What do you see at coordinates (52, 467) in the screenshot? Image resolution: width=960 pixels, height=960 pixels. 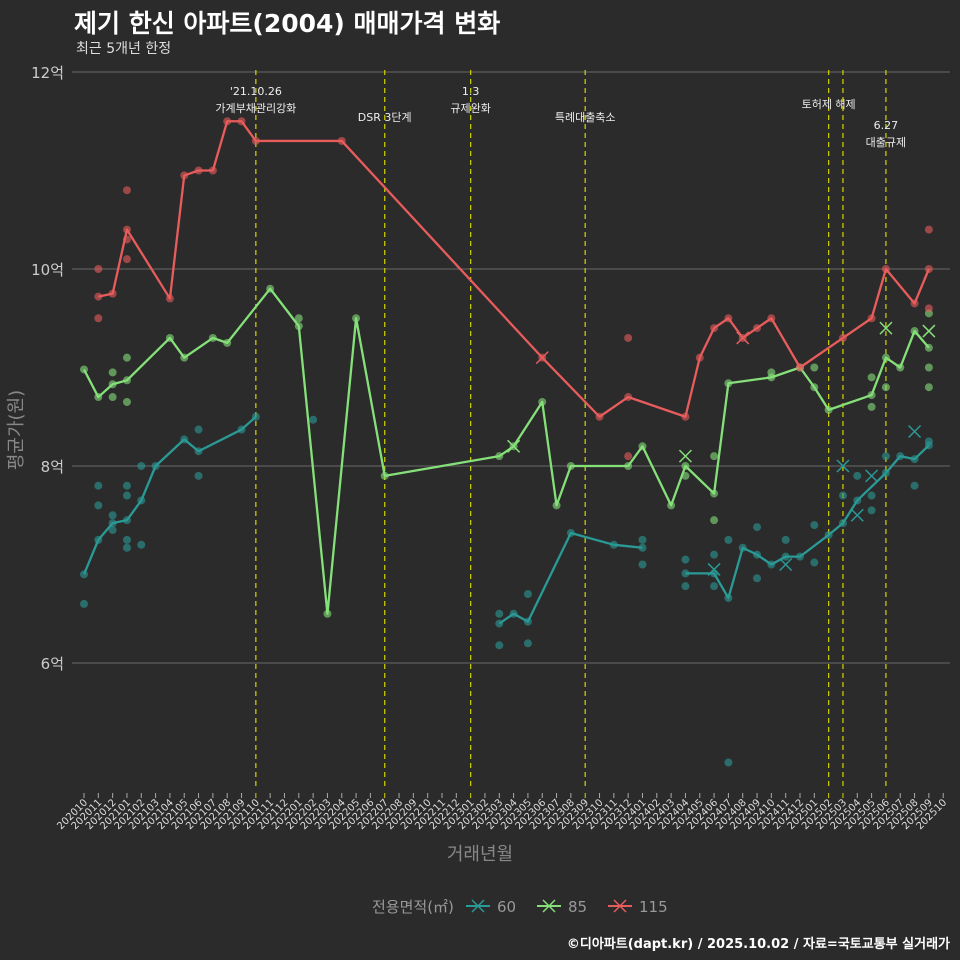 I see `y-tick-label: 8억` at bounding box center [52, 467].